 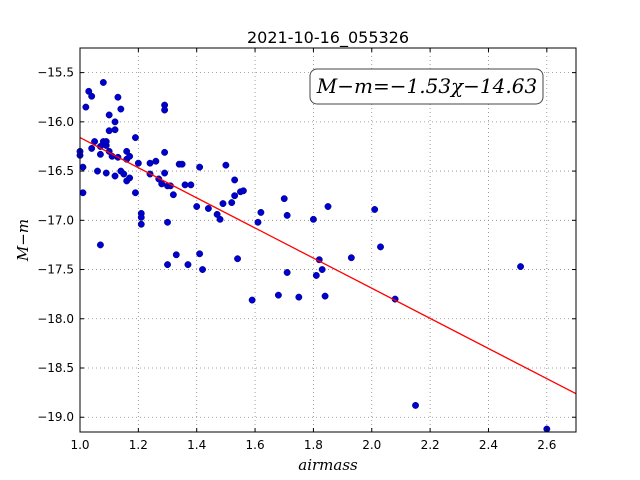 What do you see at coordinates (55, 73) in the screenshot?
I see `y-tick-label: −15.5` at bounding box center [55, 73].